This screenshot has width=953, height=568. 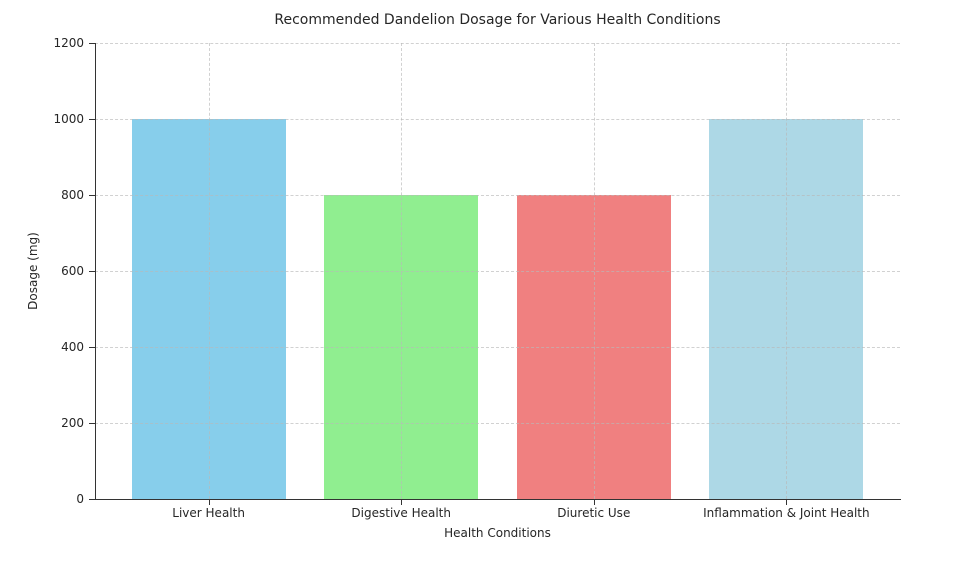 I want to click on y-axis-spine, so click(x=95, y=271).